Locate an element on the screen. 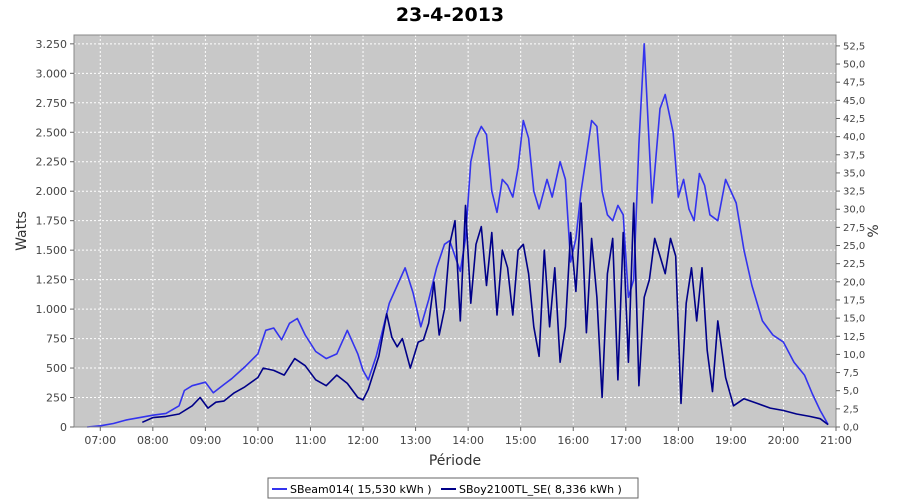 The width and height of the screenshot is (900, 500). y2-tick-label: 5,0 is located at coordinates (851, 391).